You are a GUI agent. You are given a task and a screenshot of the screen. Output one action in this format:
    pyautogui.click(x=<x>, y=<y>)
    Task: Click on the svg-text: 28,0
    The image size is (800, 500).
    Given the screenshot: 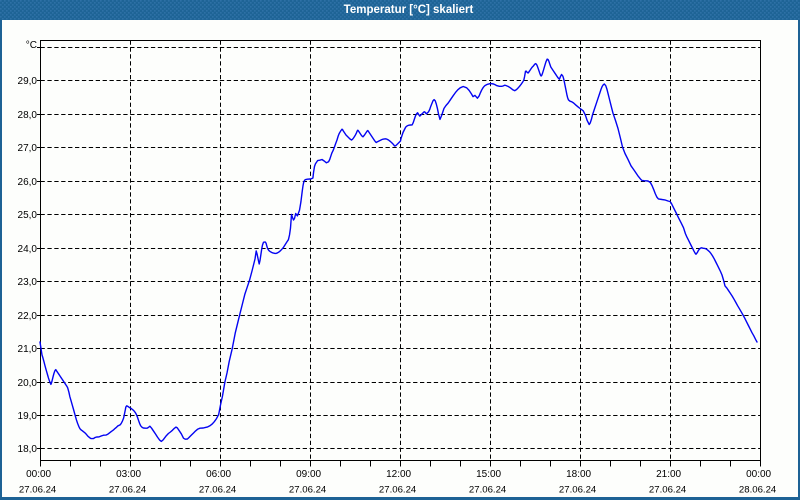 What is the action you would take?
    pyautogui.click(x=28, y=115)
    